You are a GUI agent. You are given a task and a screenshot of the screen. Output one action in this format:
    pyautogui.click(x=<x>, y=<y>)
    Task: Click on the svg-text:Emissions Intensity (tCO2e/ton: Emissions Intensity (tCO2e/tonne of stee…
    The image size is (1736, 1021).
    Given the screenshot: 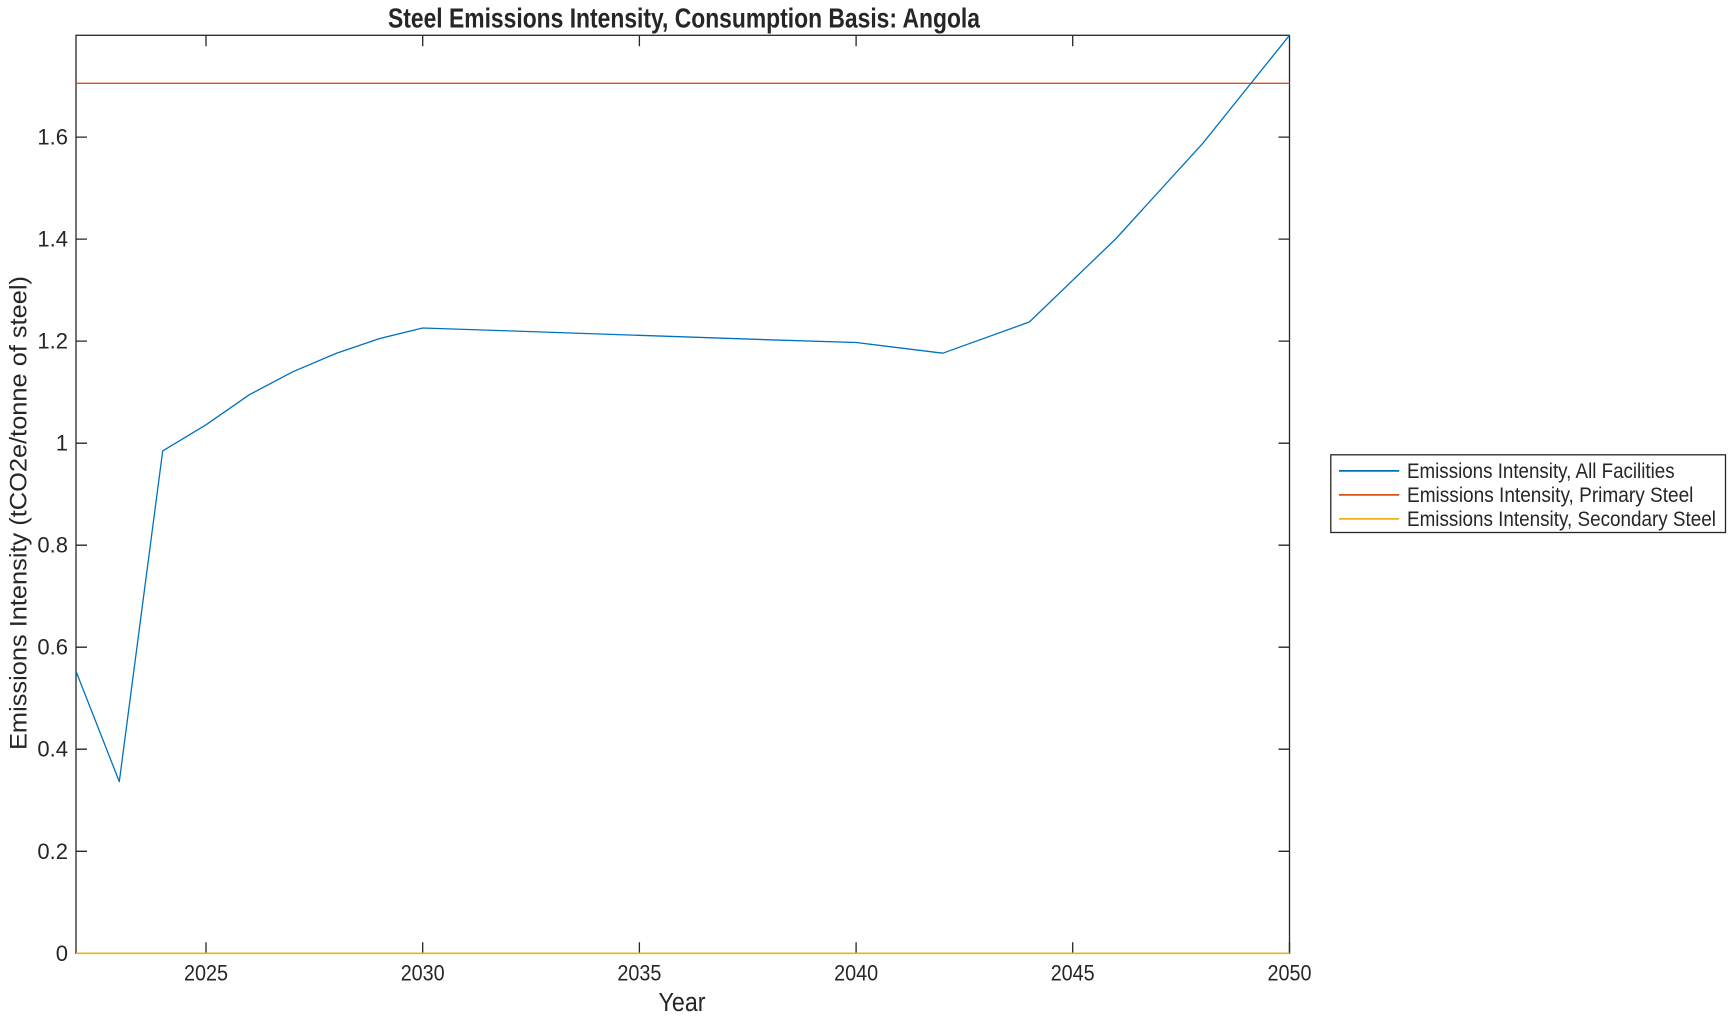 What is the action you would take?
    pyautogui.click(x=19, y=513)
    